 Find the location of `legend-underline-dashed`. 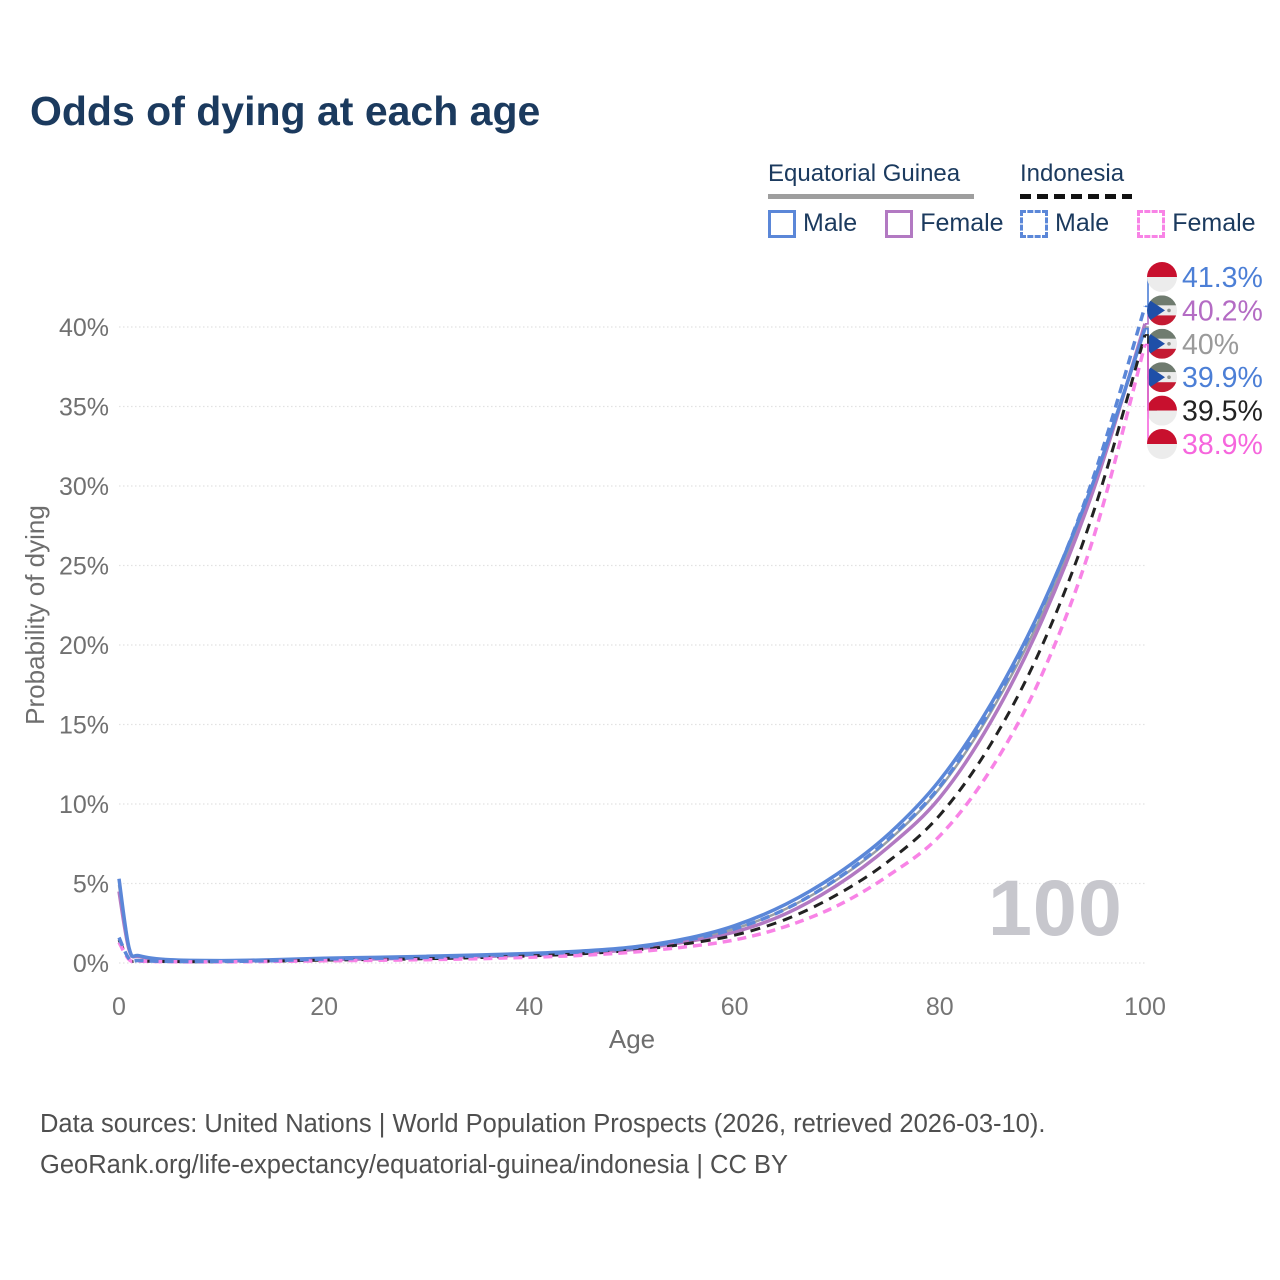

legend-underline-dashed is located at coordinates (1076, 196).